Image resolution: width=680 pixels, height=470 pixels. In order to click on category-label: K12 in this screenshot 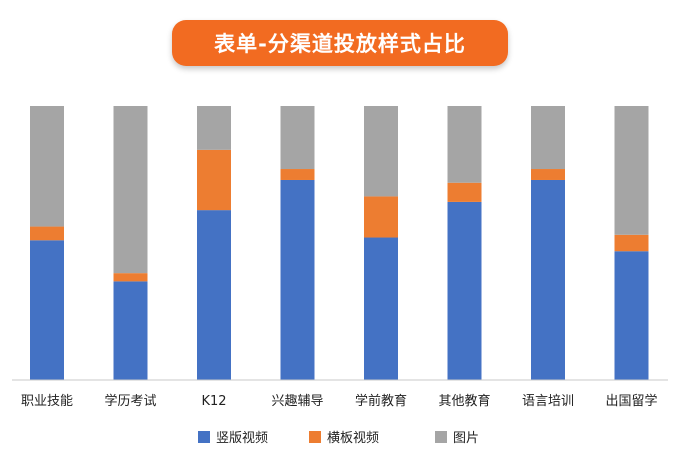, I will do `click(213, 401)`.